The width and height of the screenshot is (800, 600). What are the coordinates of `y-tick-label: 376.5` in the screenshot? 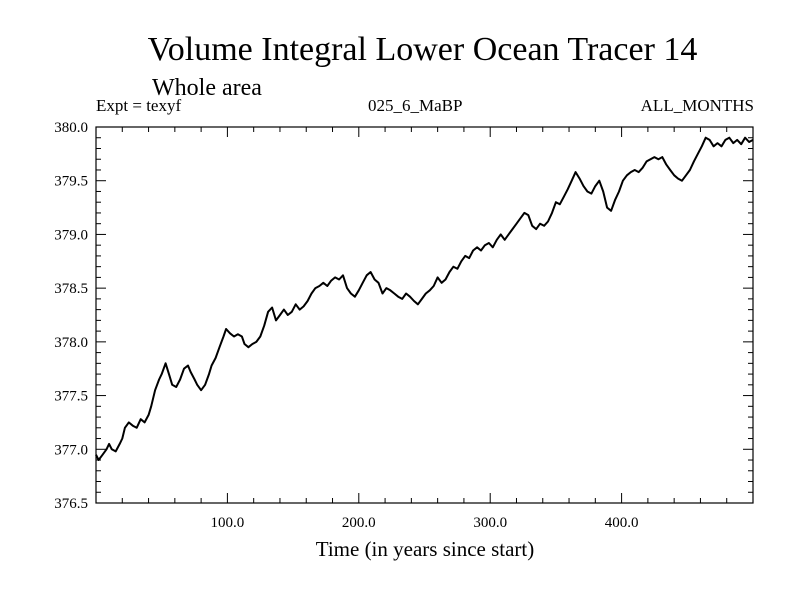 It's located at (71, 504).